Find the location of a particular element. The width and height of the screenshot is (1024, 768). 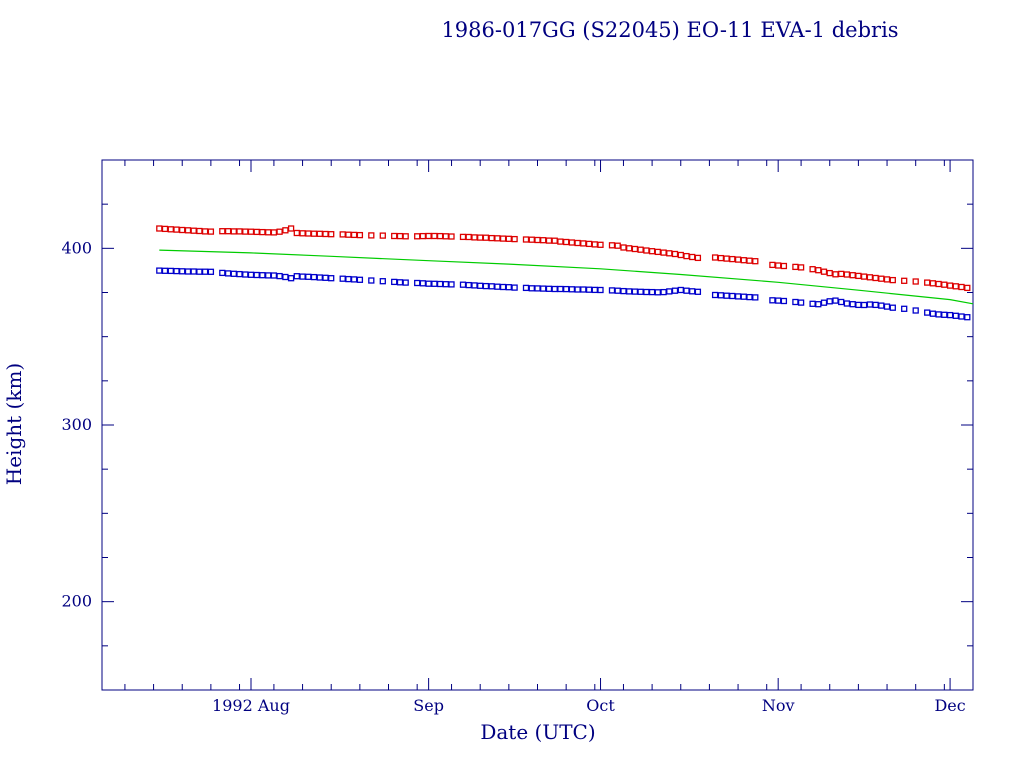

perigee-points-layer is located at coordinates (563, 294).